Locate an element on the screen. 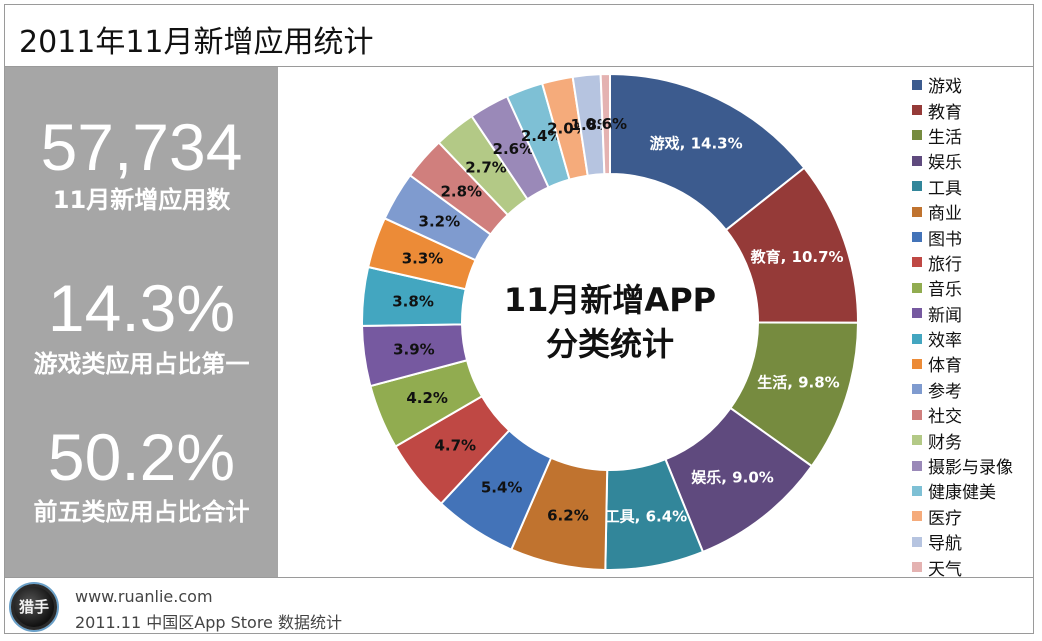 This screenshot has height=641, width=1042. center-title-line-0: 11月新增APP is located at coordinates (610, 300).